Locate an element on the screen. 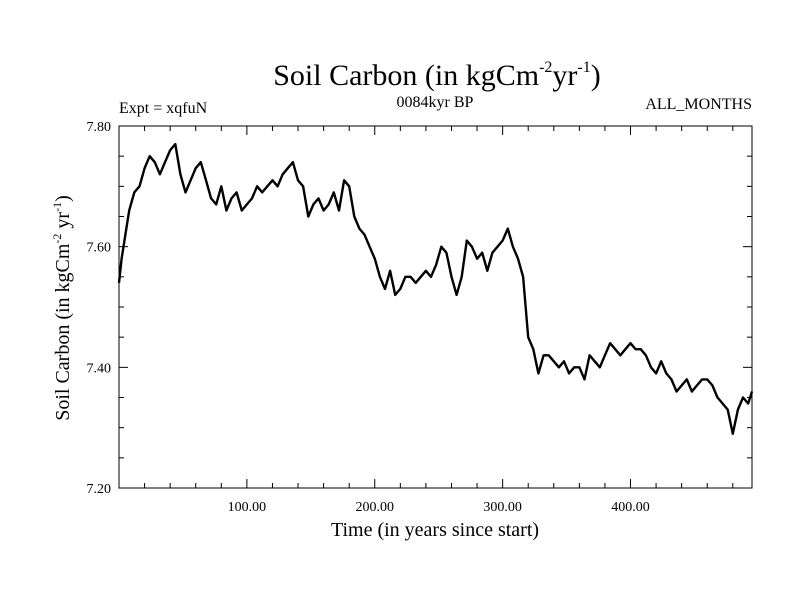  y-tick-label: 7.40 is located at coordinates (99, 368).